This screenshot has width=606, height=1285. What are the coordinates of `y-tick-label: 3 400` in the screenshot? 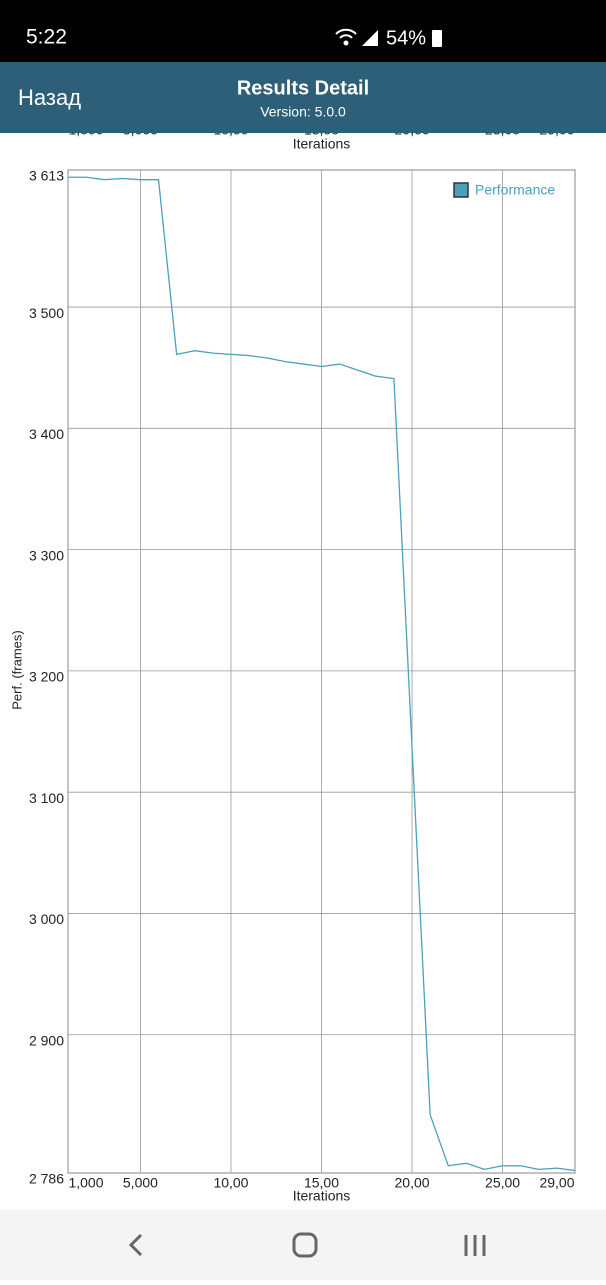 It's located at (46, 434).